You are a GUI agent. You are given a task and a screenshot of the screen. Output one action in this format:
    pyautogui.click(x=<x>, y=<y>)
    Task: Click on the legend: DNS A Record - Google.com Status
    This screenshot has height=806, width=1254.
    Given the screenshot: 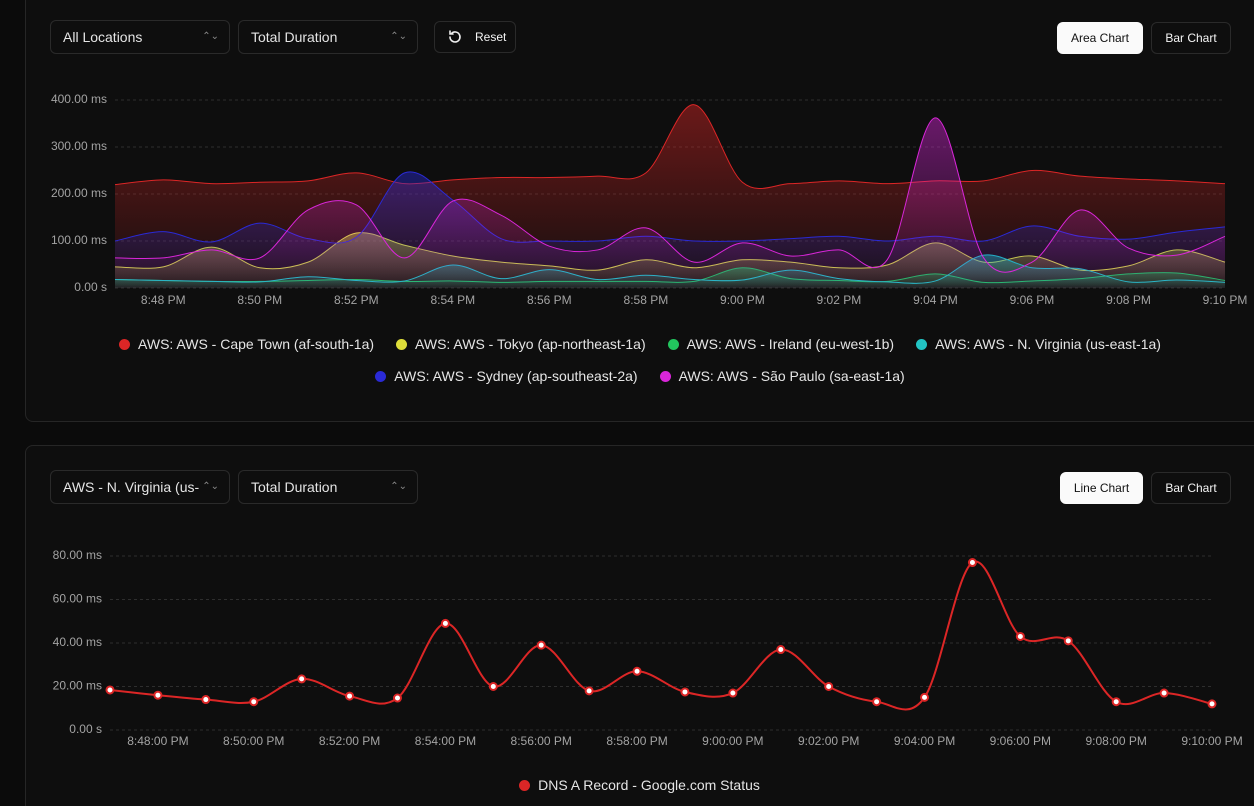 What is the action you would take?
    pyautogui.click(x=639, y=785)
    